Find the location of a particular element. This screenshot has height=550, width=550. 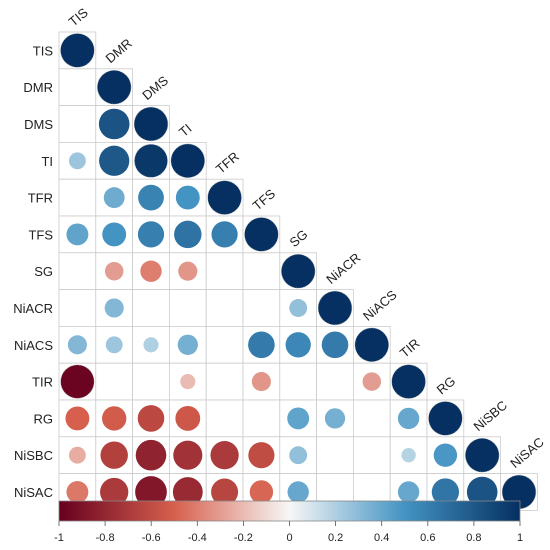

corr-circle-nisbc-tfr is located at coordinates (224, 455).